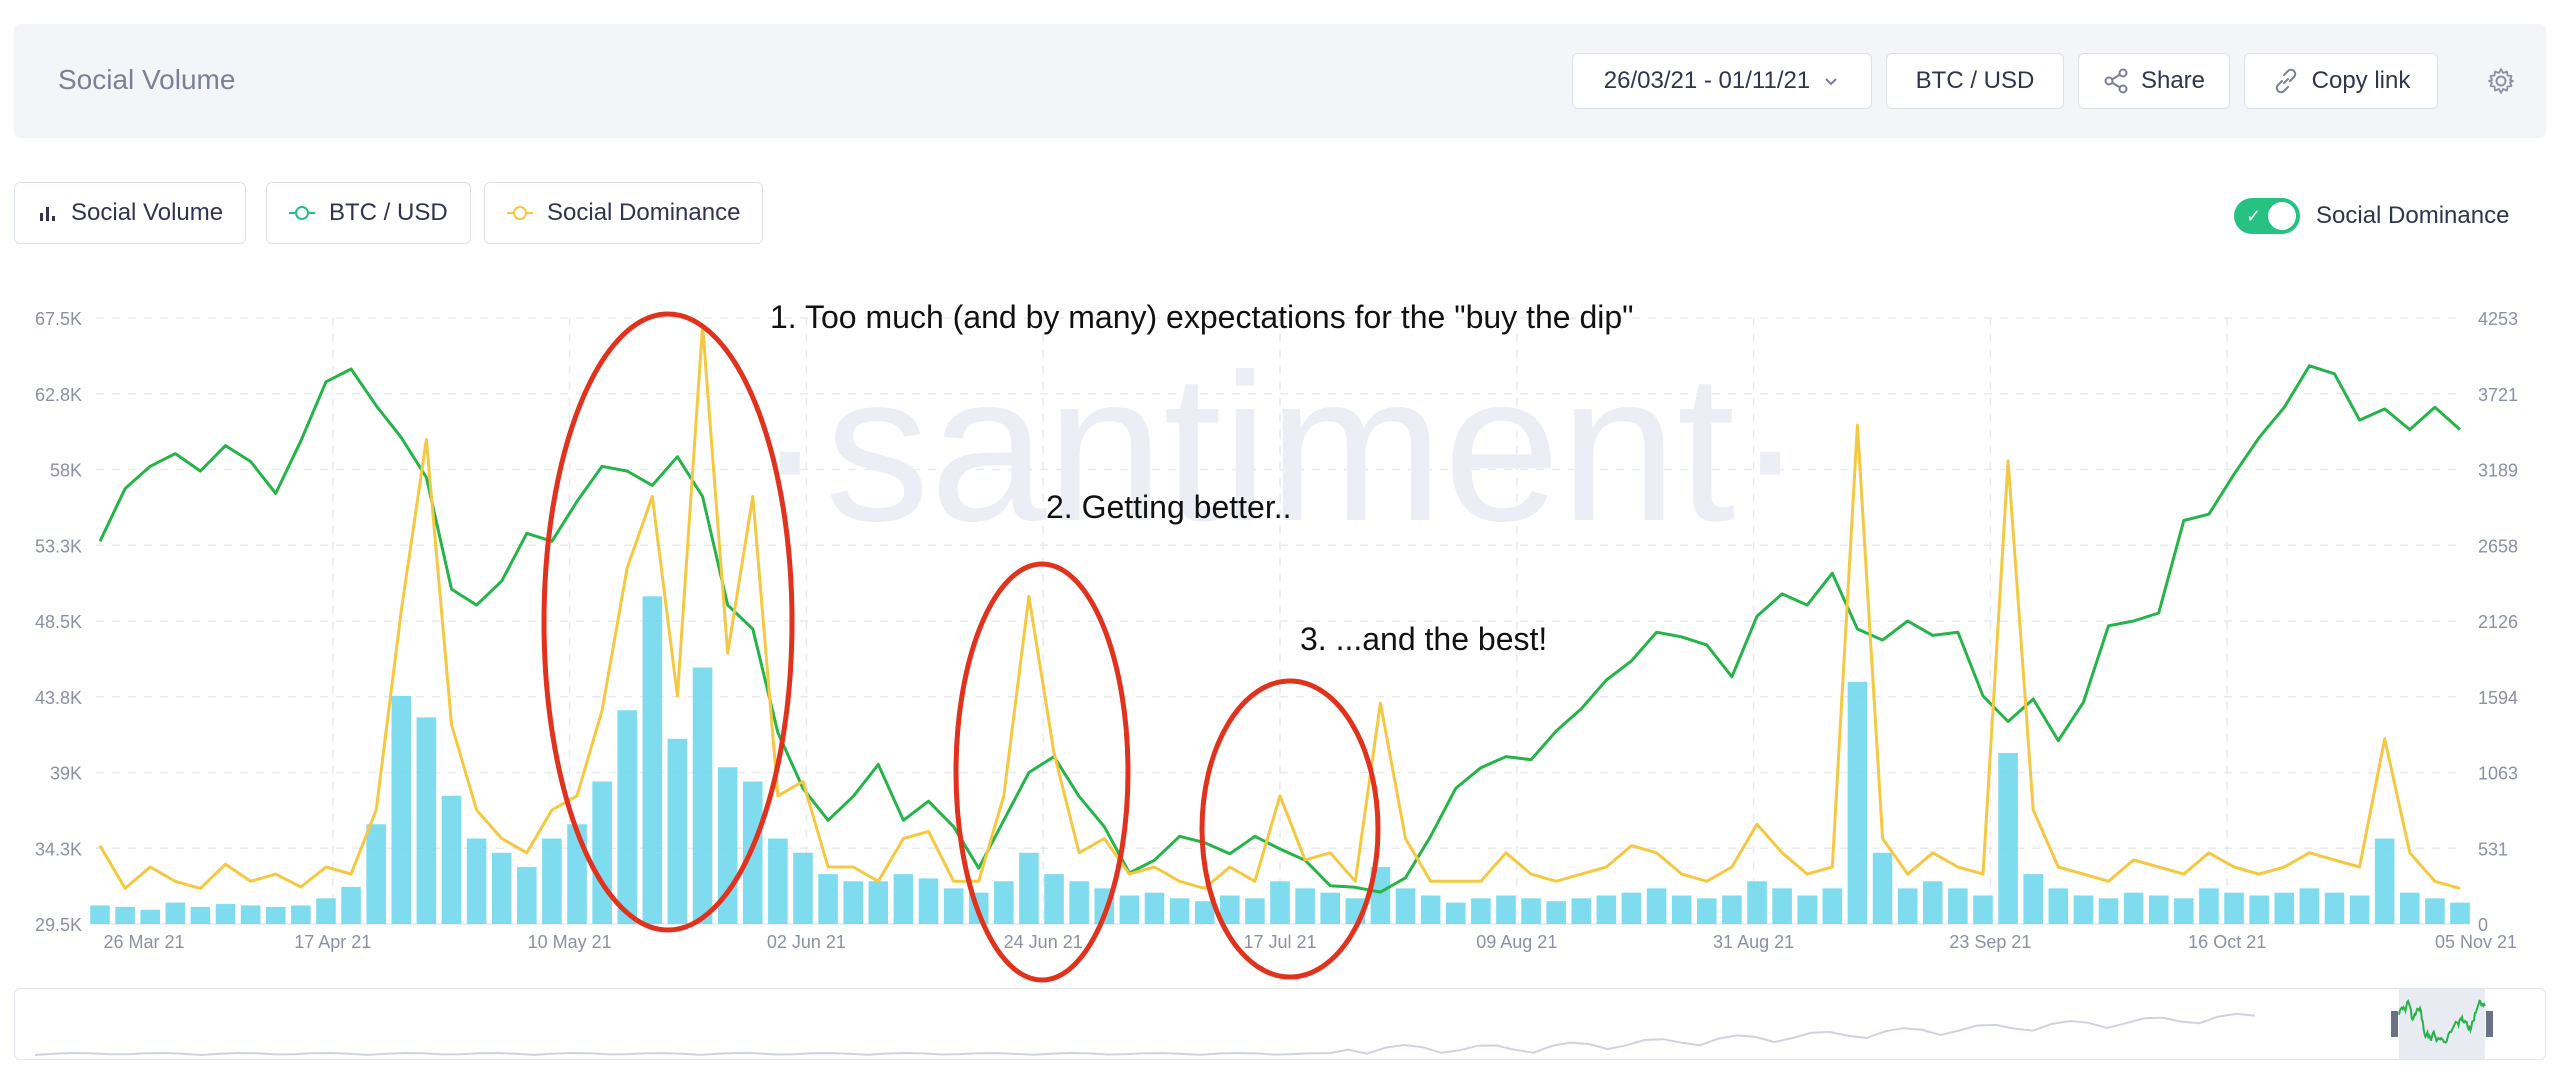 The width and height of the screenshot is (2560, 1076). I want to click on legend-label: BTC / USD, so click(388, 212).